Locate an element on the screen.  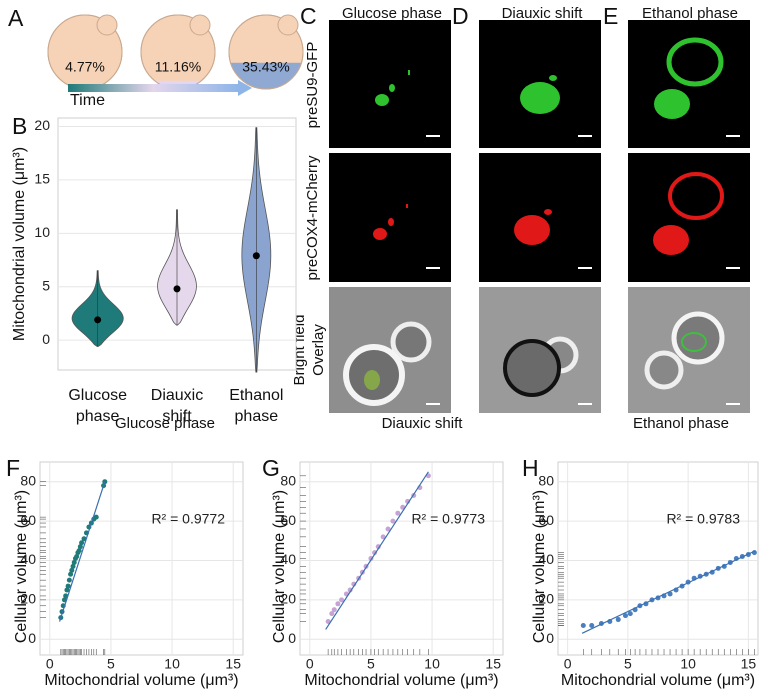
time-arrow-head is located at coordinates (245, 88).